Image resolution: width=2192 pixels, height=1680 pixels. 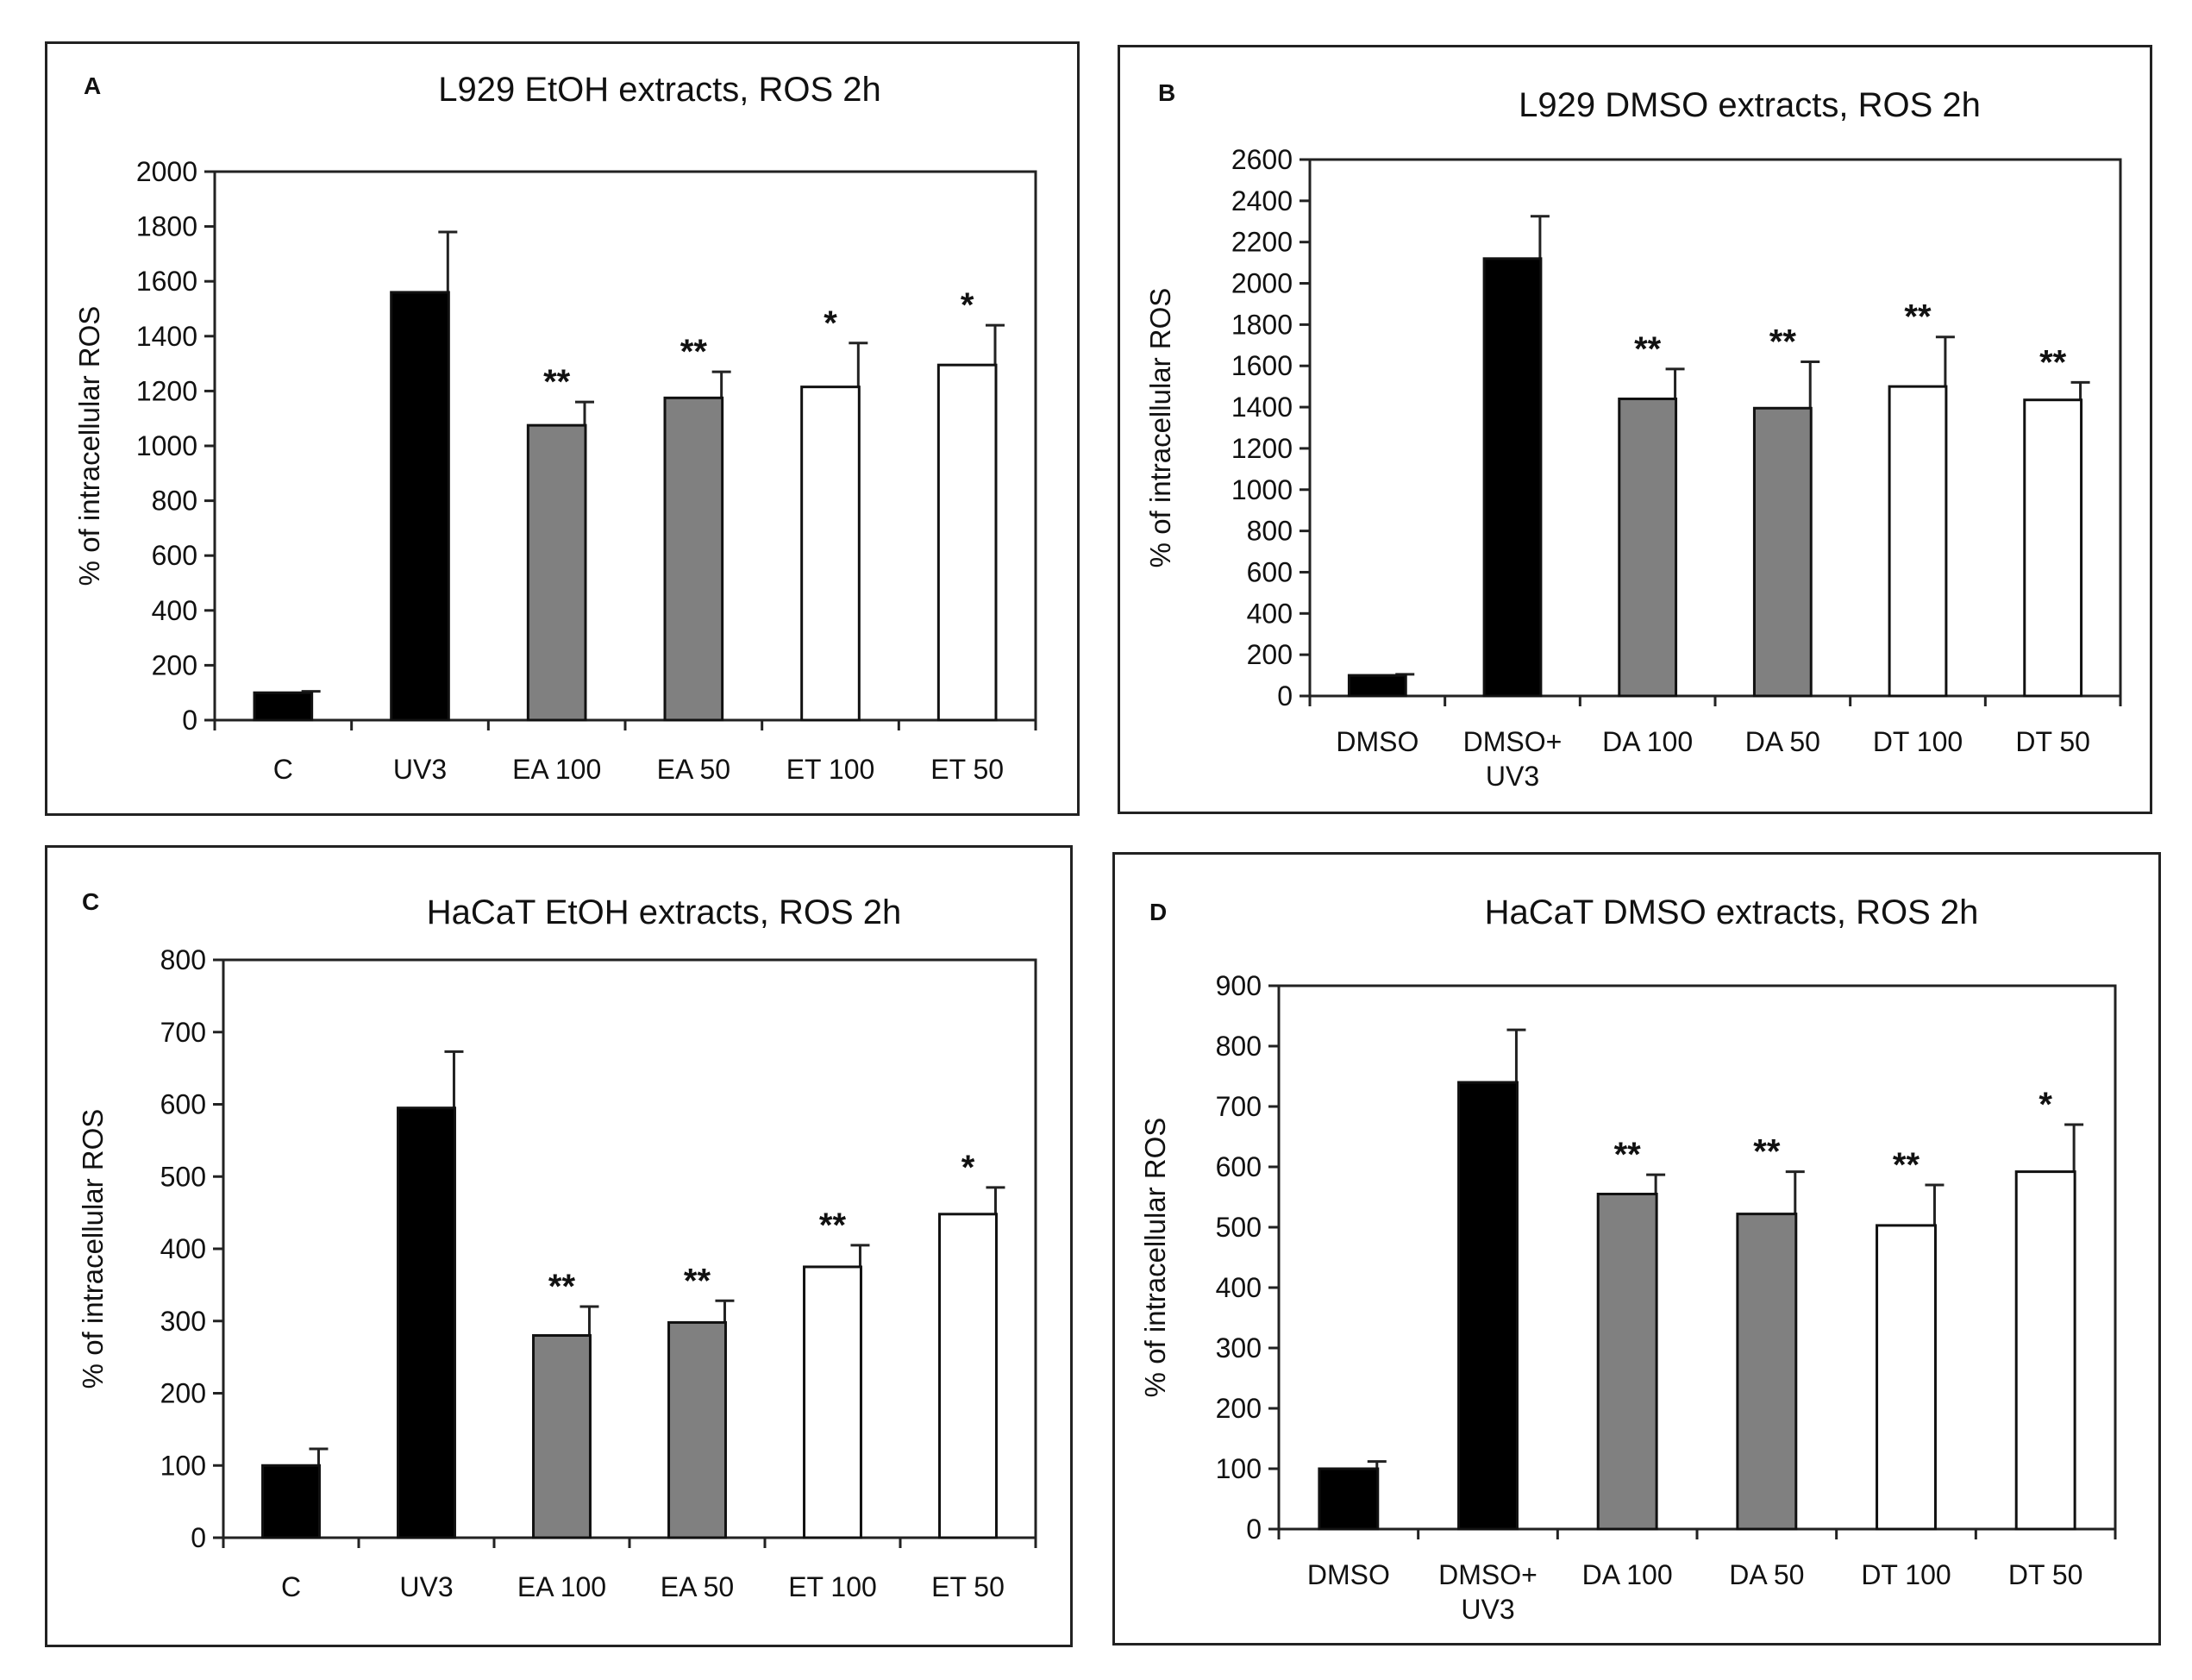 I want to click on y-tick-label-d: 400, so click(x=1239, y=1287).